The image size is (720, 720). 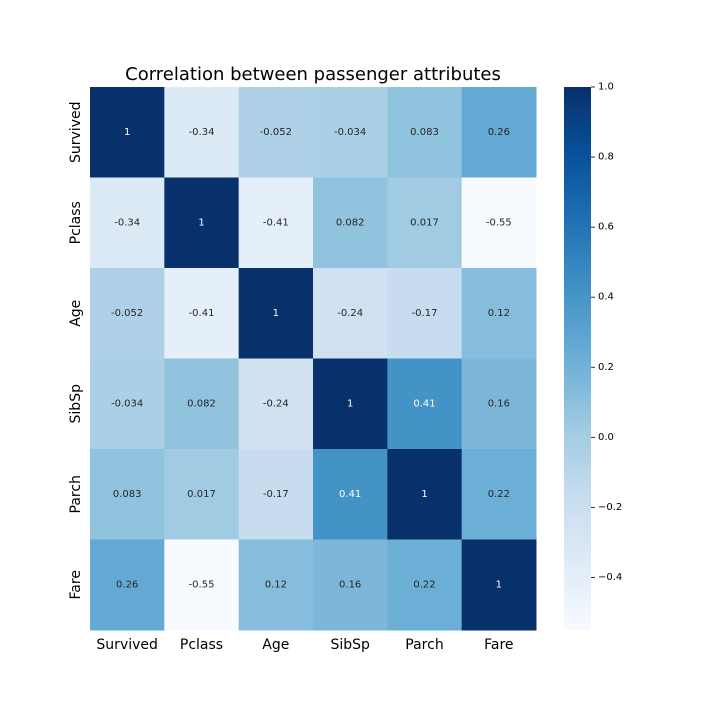 I want to click on x-tick-label: SibSp, so click(x=350, y=645).